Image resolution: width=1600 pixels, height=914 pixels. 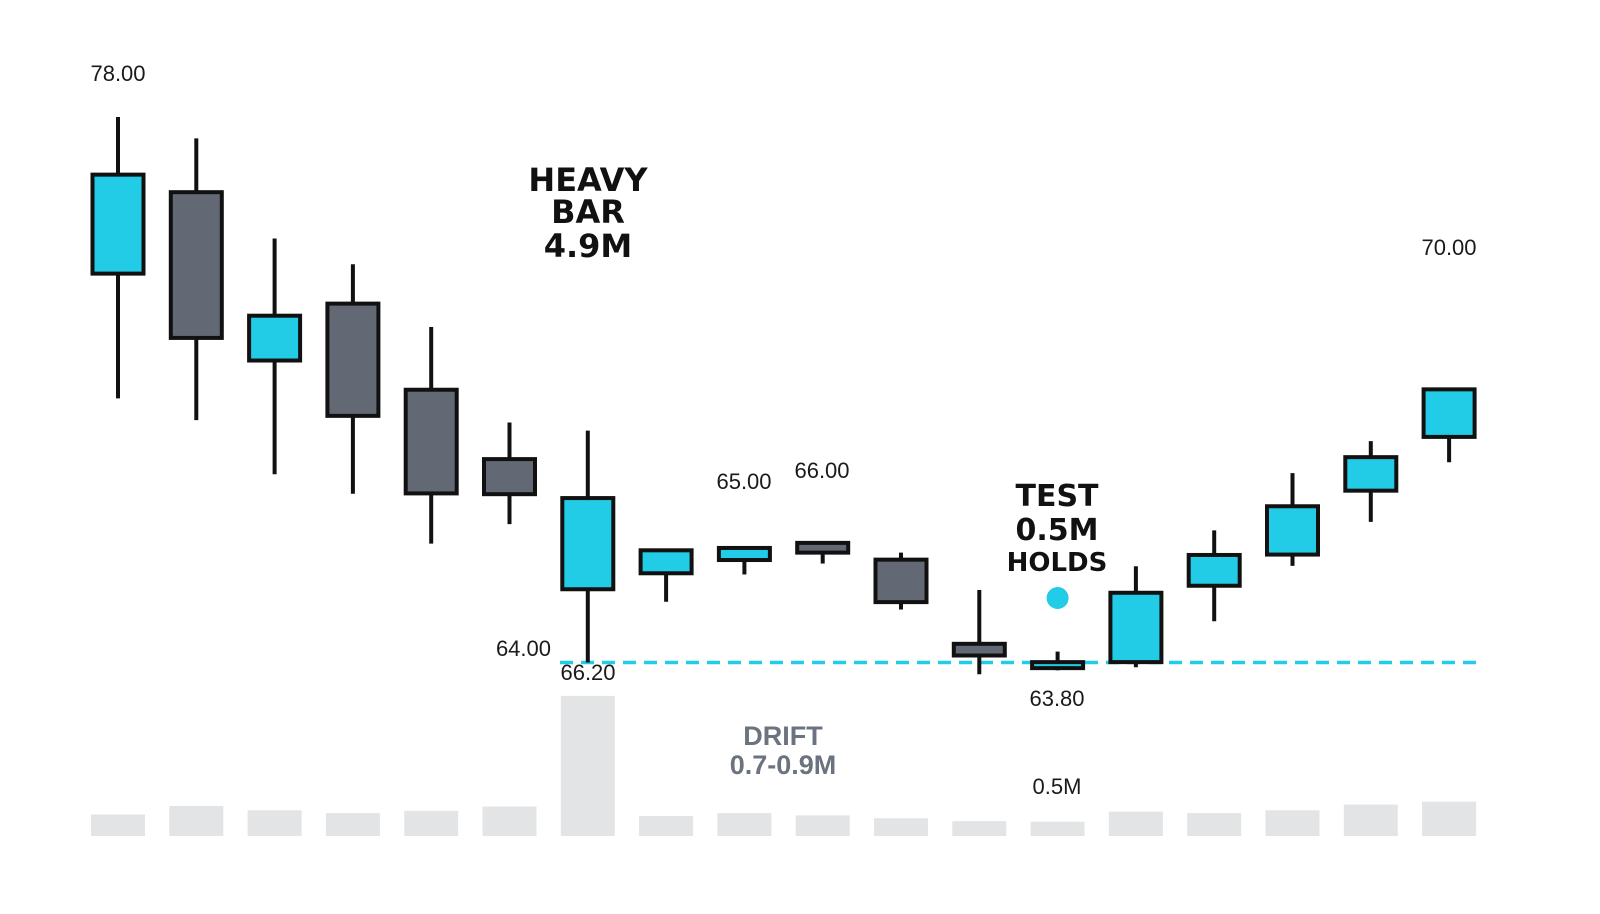 I want to click on heavy-bar-annotation-line-1: HEAVY, so click(x=588, y=180).